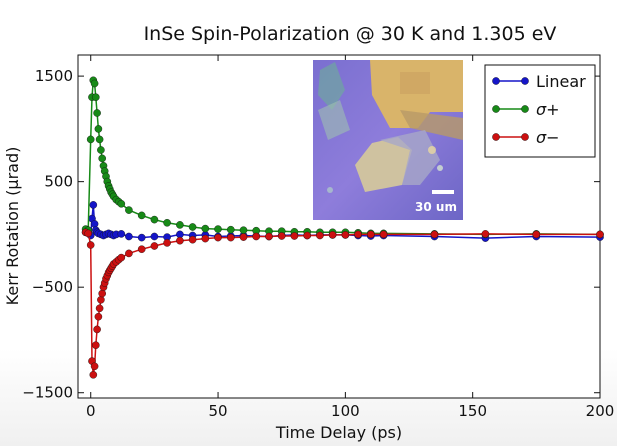 The width and height of the screenshot is (617, 446). I want to click on y-tick-label: −1500, so click(47, 393).